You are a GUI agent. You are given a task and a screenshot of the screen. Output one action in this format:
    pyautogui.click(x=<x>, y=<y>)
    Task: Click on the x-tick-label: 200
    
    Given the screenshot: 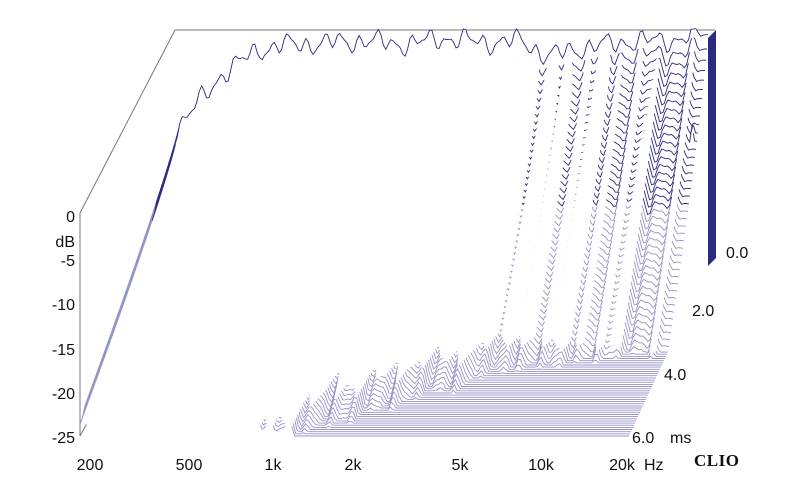 What is the action you would take?
    pyautogui.click(x=90, y=465)
    